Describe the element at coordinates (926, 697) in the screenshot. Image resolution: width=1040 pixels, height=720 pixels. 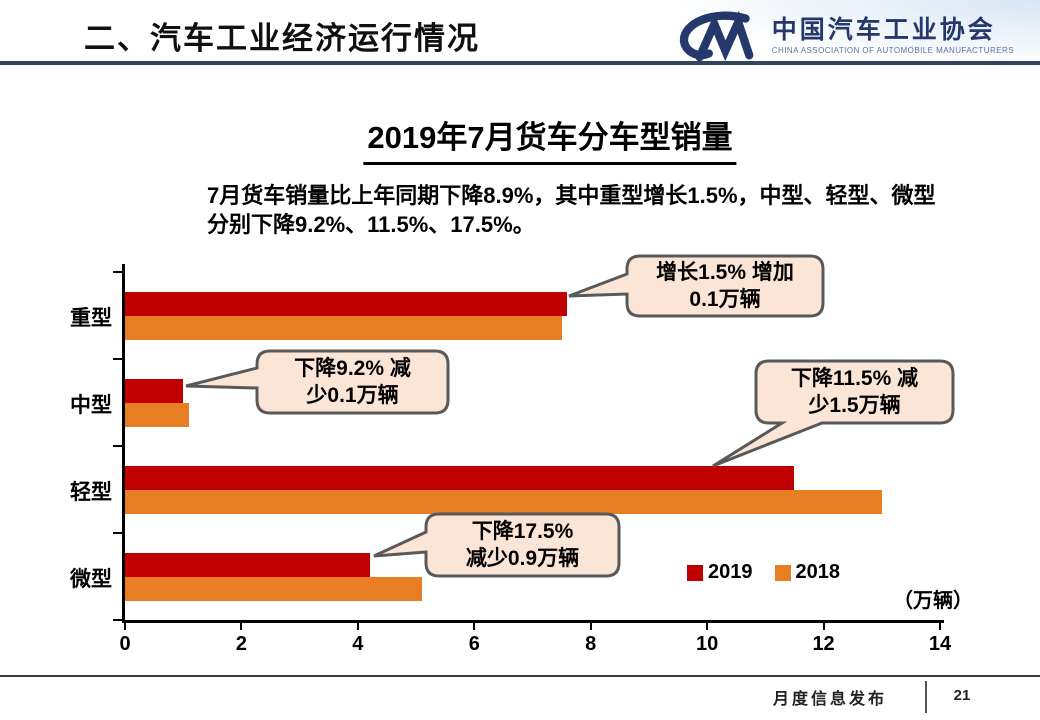
I see `footer-vertical-divider` at that location.